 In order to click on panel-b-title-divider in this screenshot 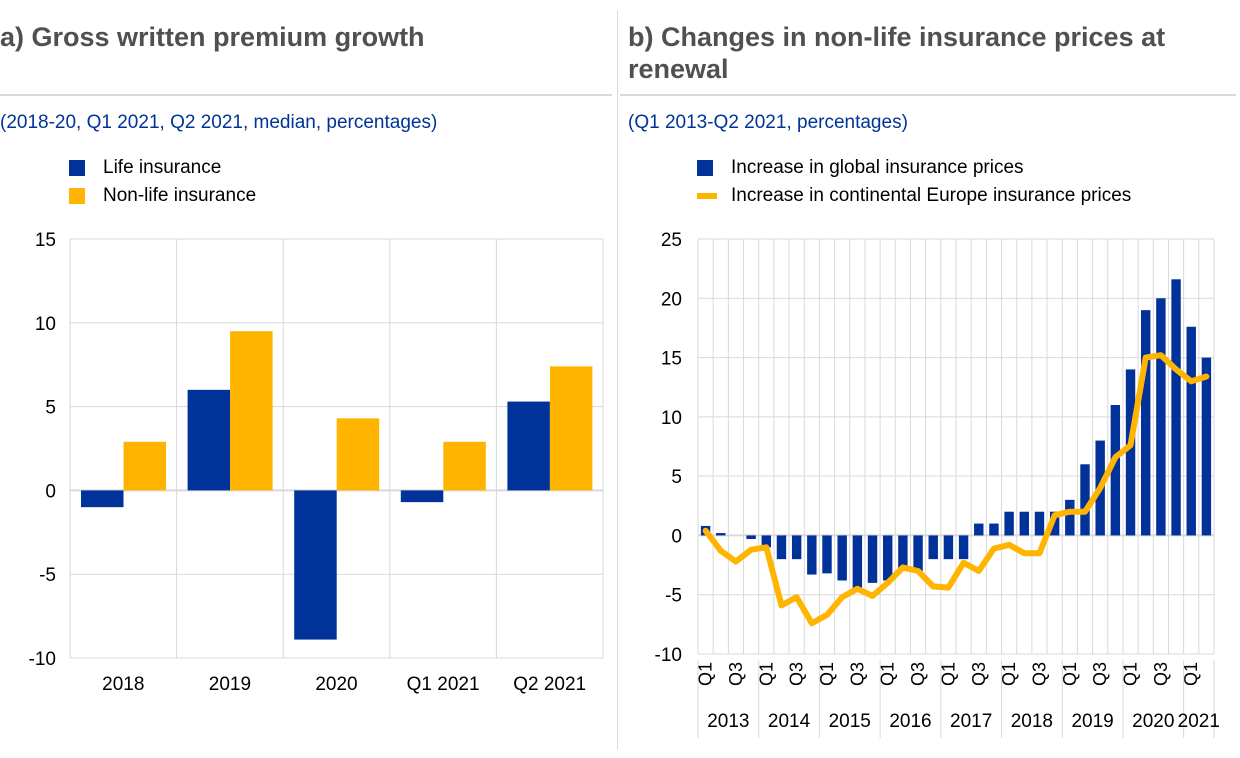, I will do `click(928, 95)`.